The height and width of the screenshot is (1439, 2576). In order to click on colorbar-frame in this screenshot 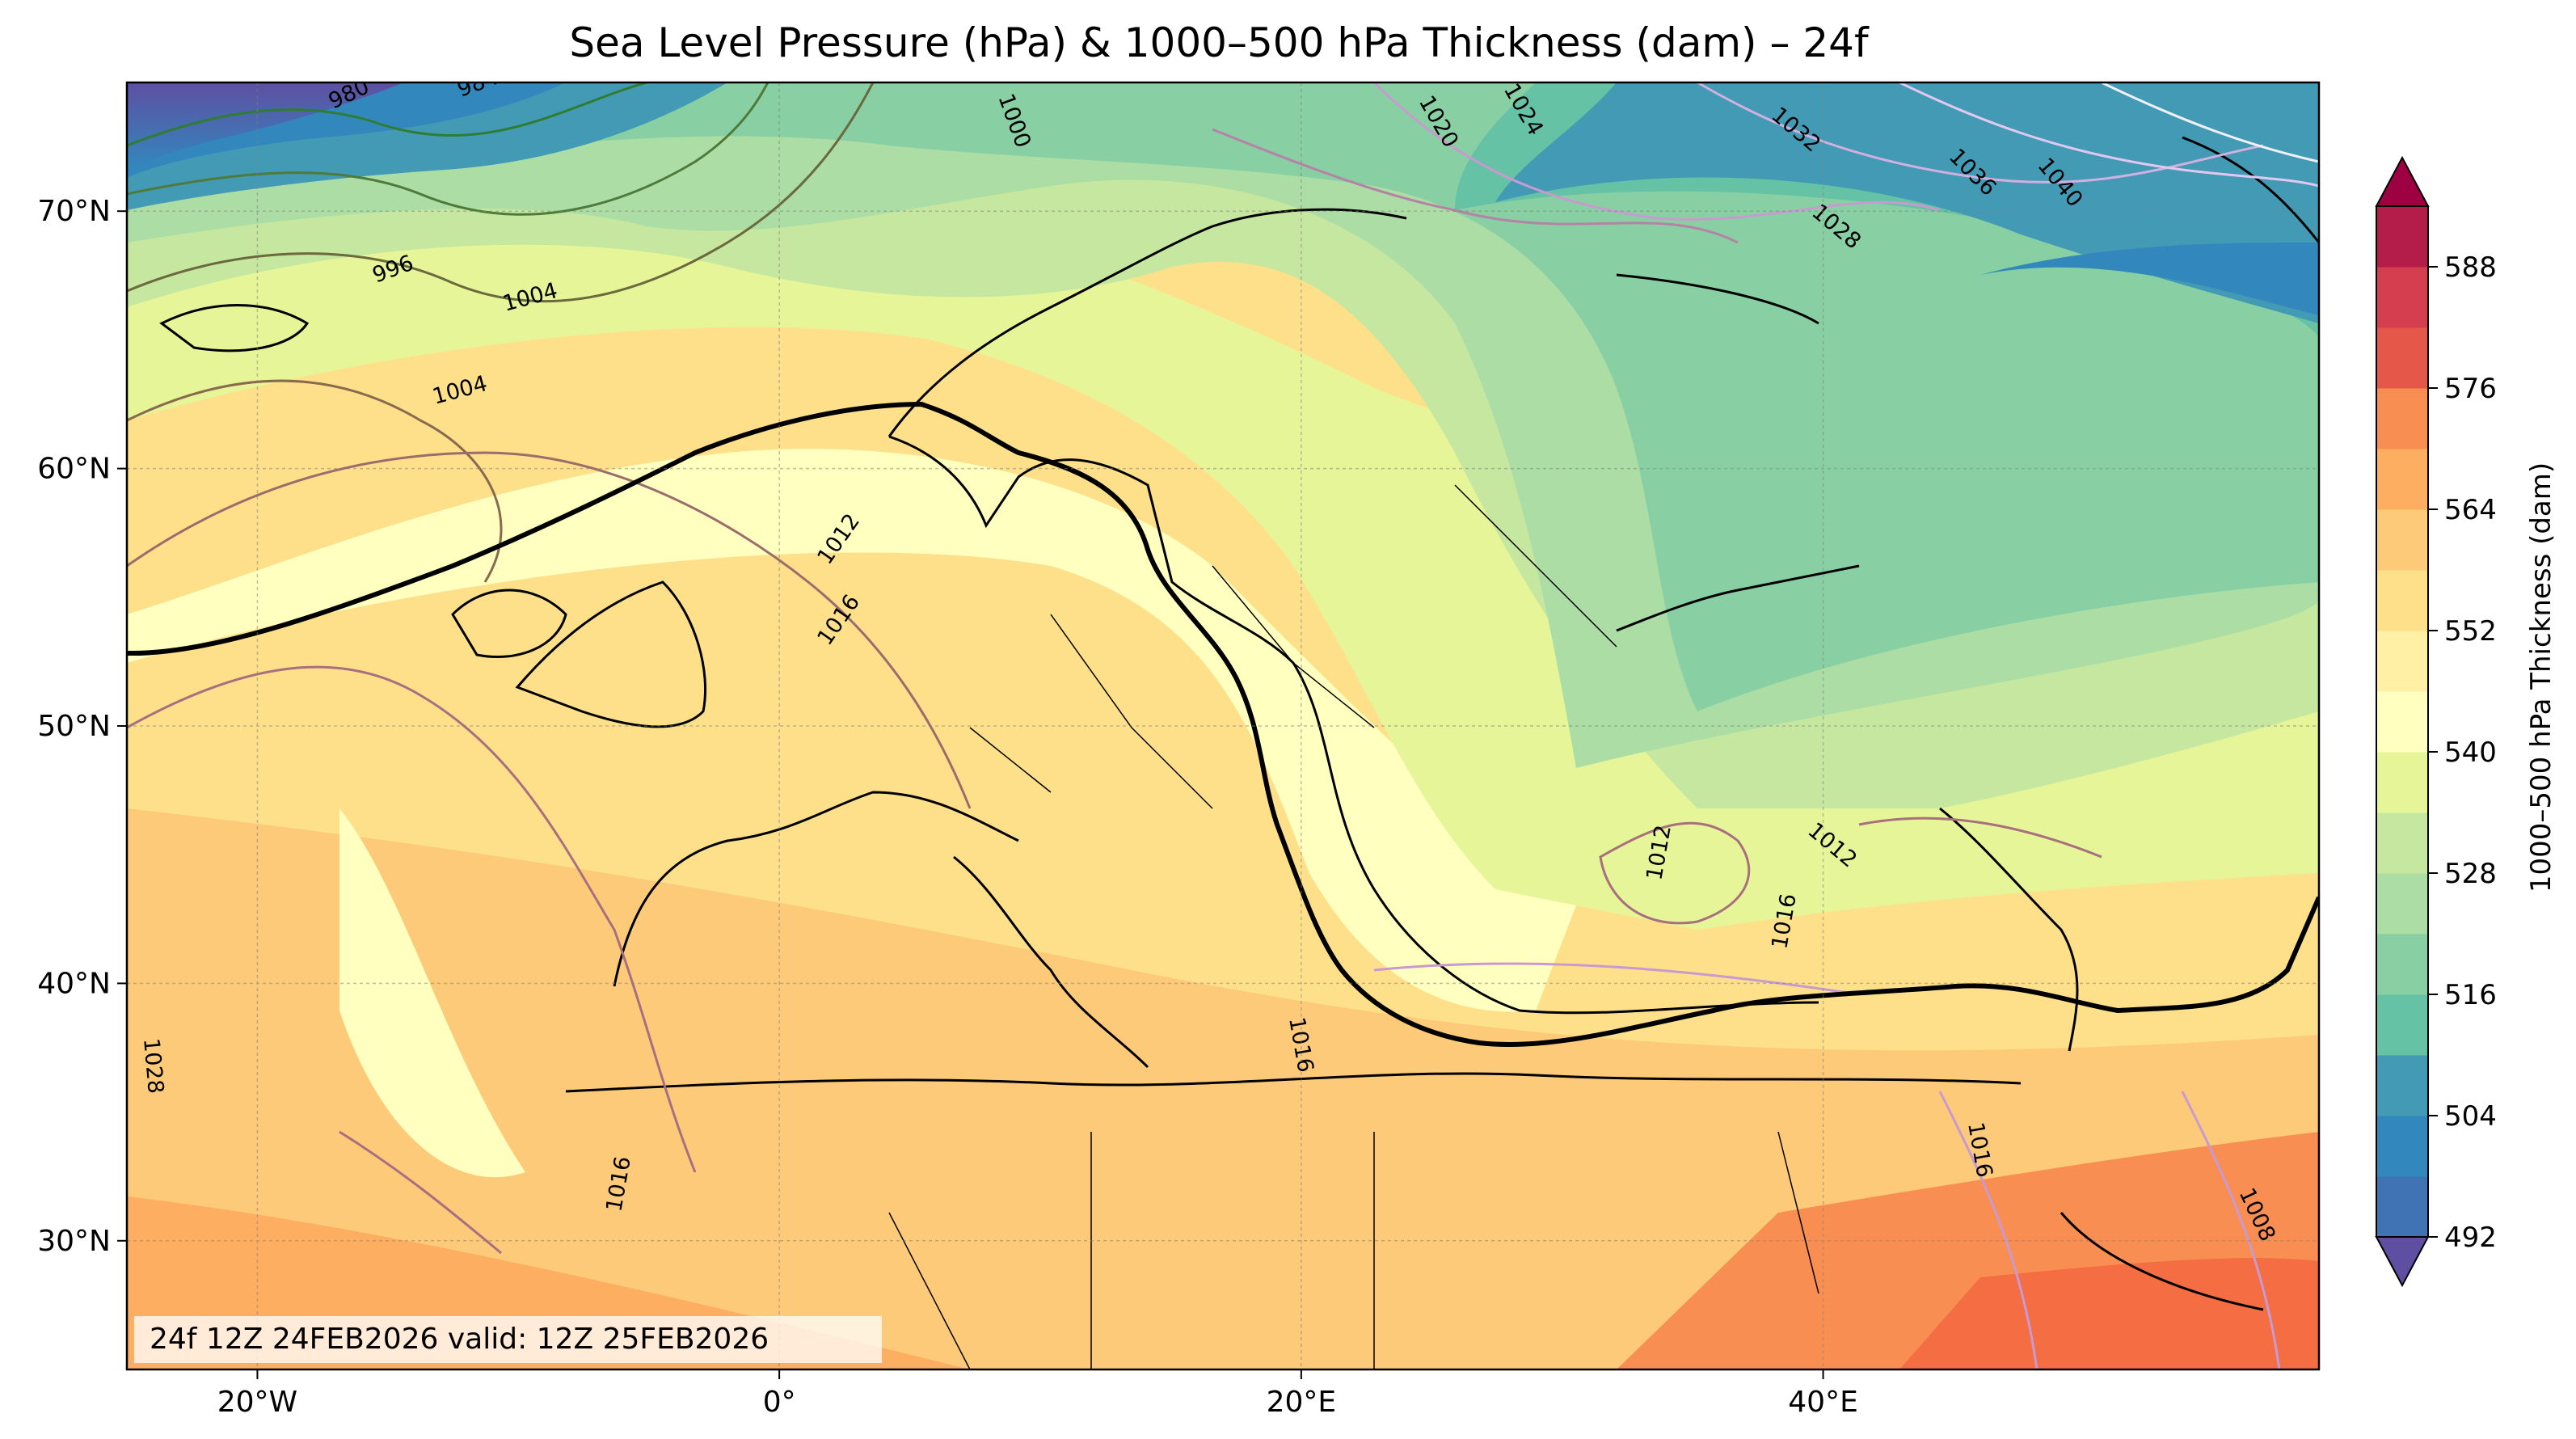, I will do `click(2402, 721)`.